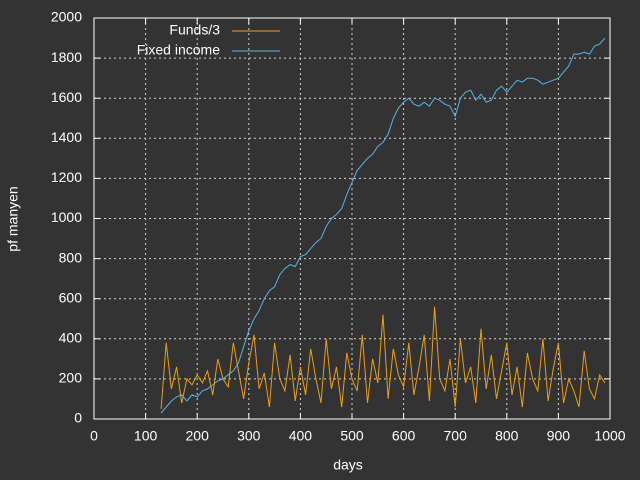  I want to click on x-axis-label: days, so click(348, 465).